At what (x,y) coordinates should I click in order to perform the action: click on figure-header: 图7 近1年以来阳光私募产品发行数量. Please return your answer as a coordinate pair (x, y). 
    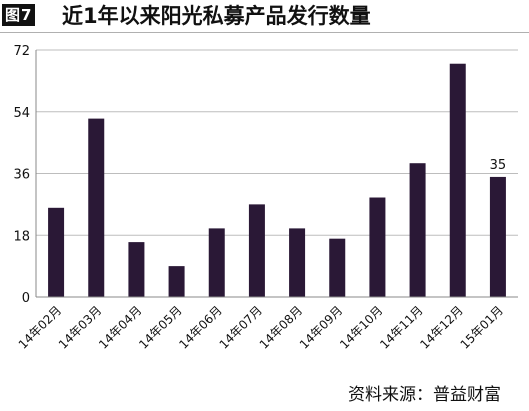
    Looking at the image, I should click on (264, 17).